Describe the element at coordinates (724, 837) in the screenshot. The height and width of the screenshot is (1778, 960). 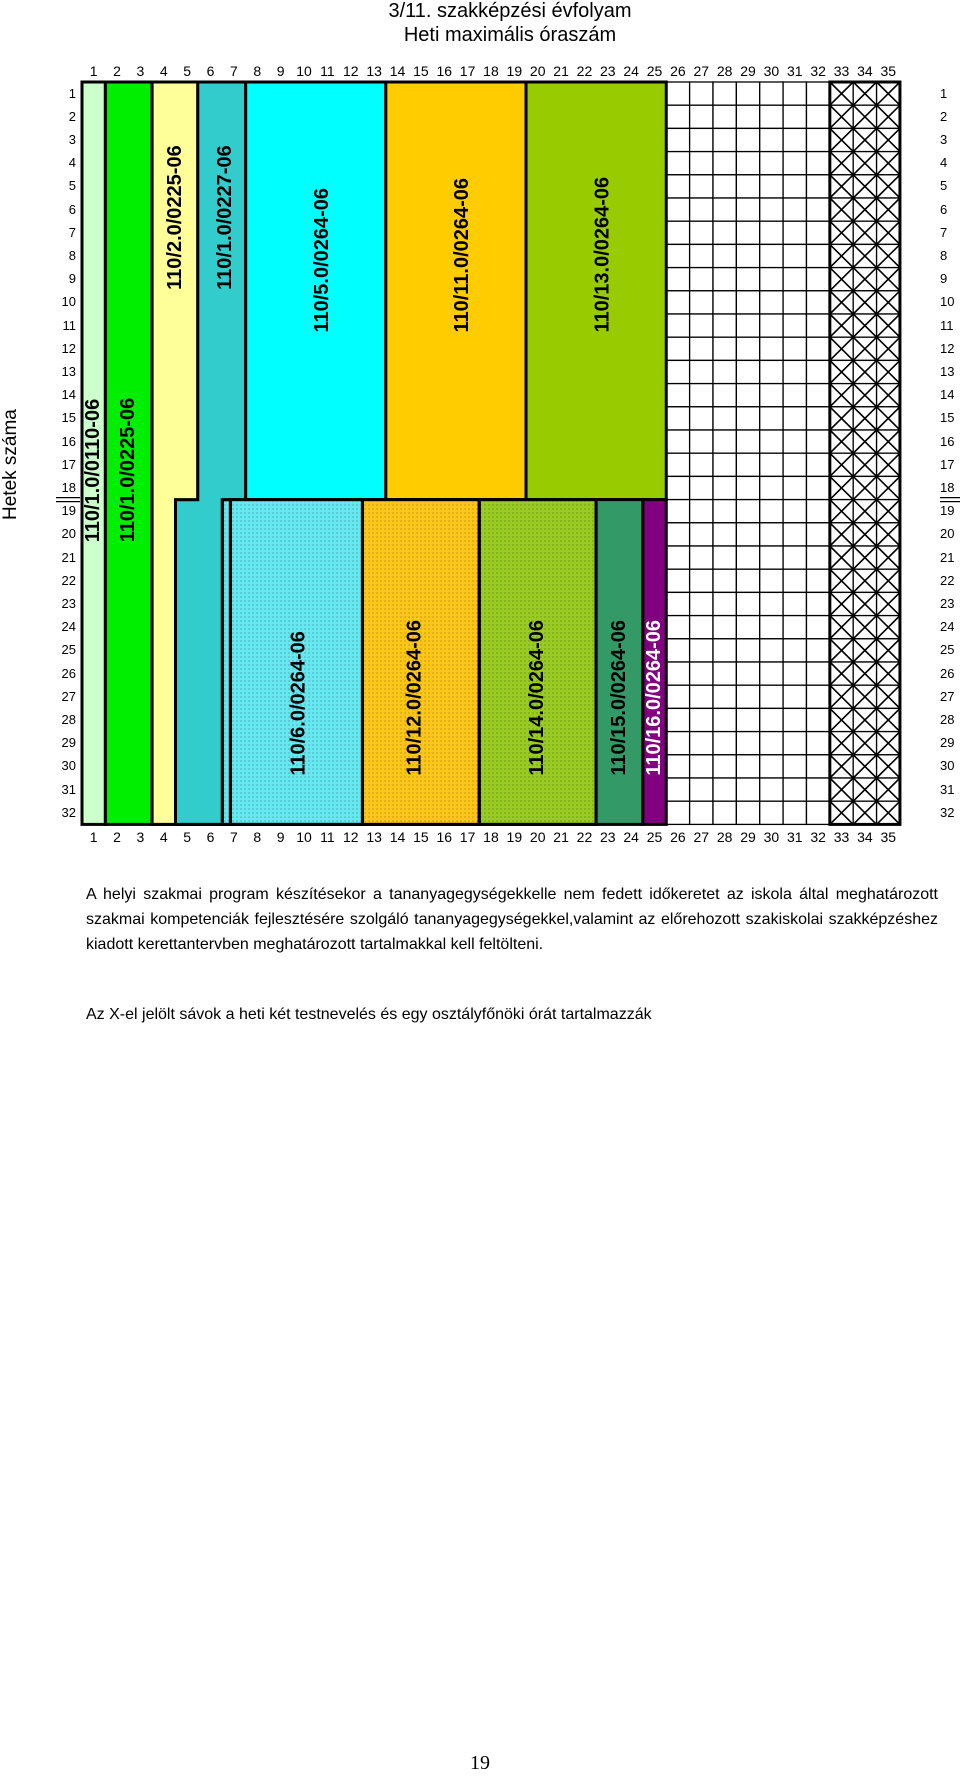
I see `hour-label-bottom: 28` at that location.